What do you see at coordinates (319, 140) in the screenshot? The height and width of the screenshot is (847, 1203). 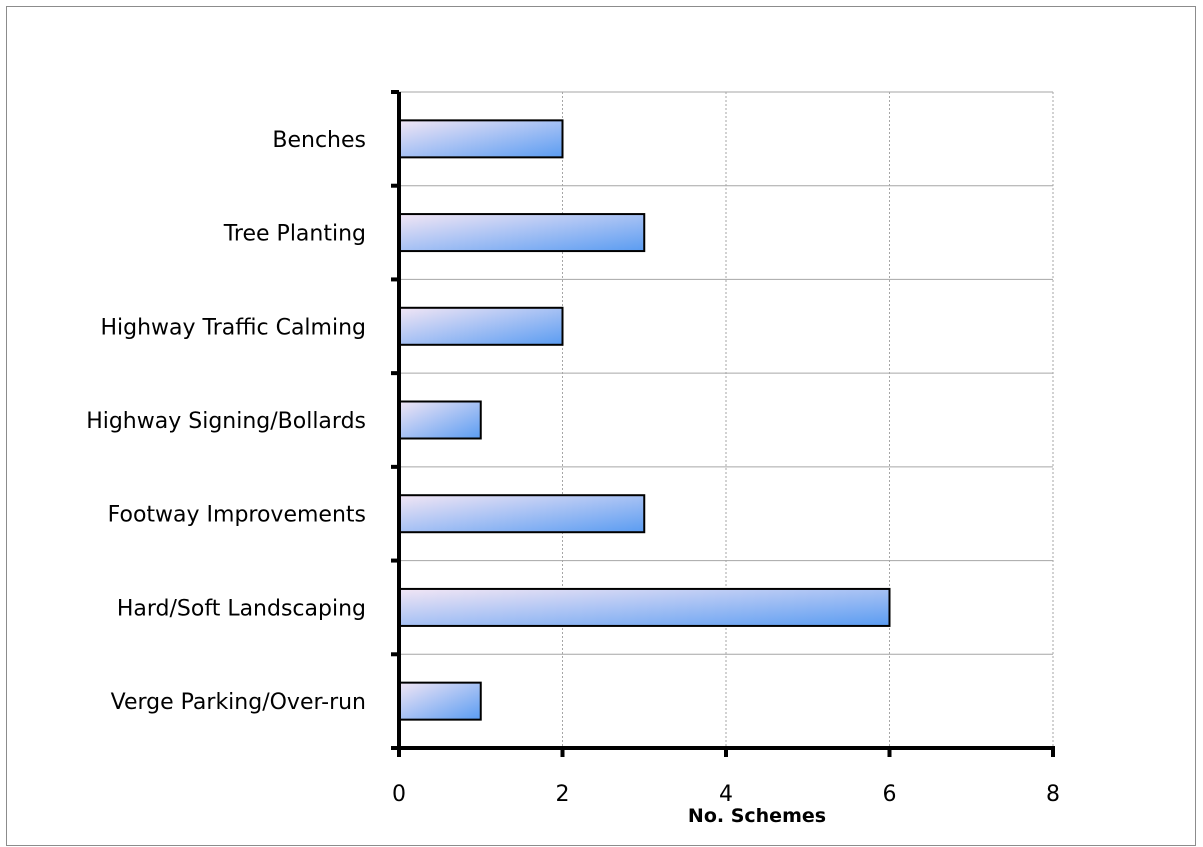 I see `category-label-0: Benches` at bounding box center [319, 140].